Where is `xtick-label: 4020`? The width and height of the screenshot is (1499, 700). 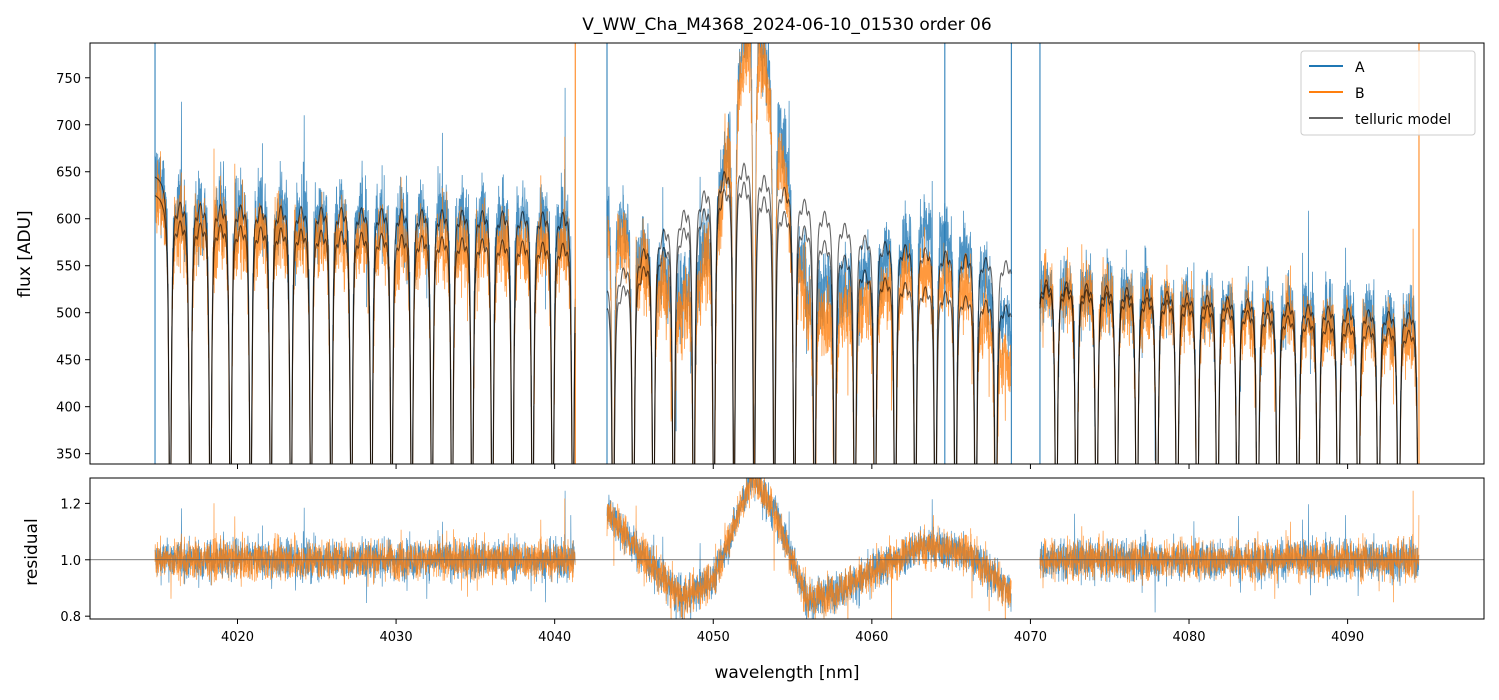
xtick-label: 4020 is located at coordinates (237, 637).